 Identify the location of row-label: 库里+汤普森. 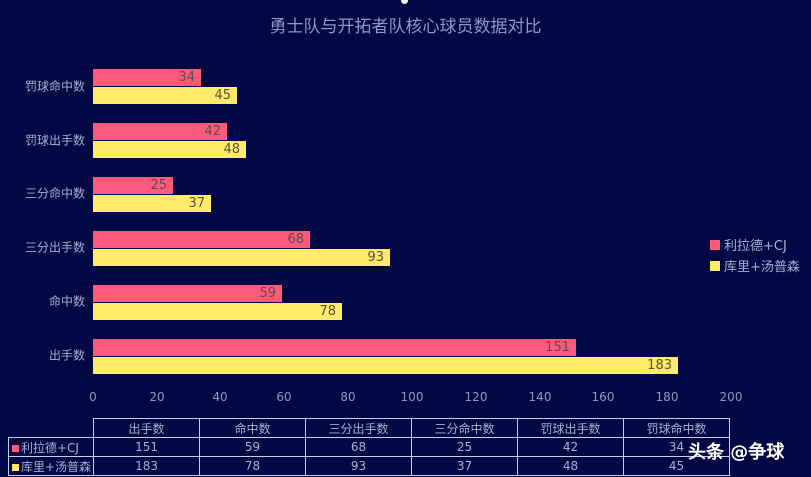
(51, 466).